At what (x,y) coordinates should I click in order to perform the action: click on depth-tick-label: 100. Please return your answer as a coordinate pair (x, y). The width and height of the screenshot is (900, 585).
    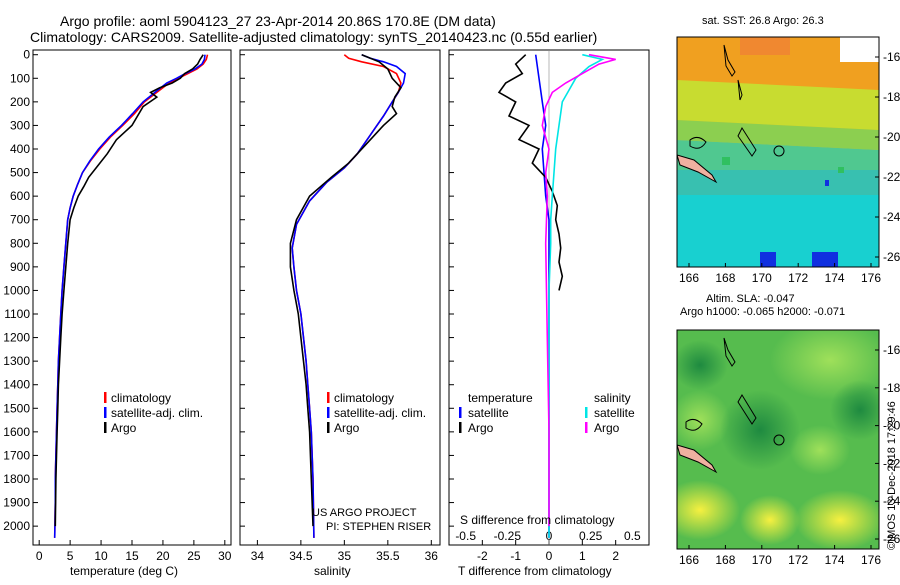
    Looking at the image, I should click on (20, 78).